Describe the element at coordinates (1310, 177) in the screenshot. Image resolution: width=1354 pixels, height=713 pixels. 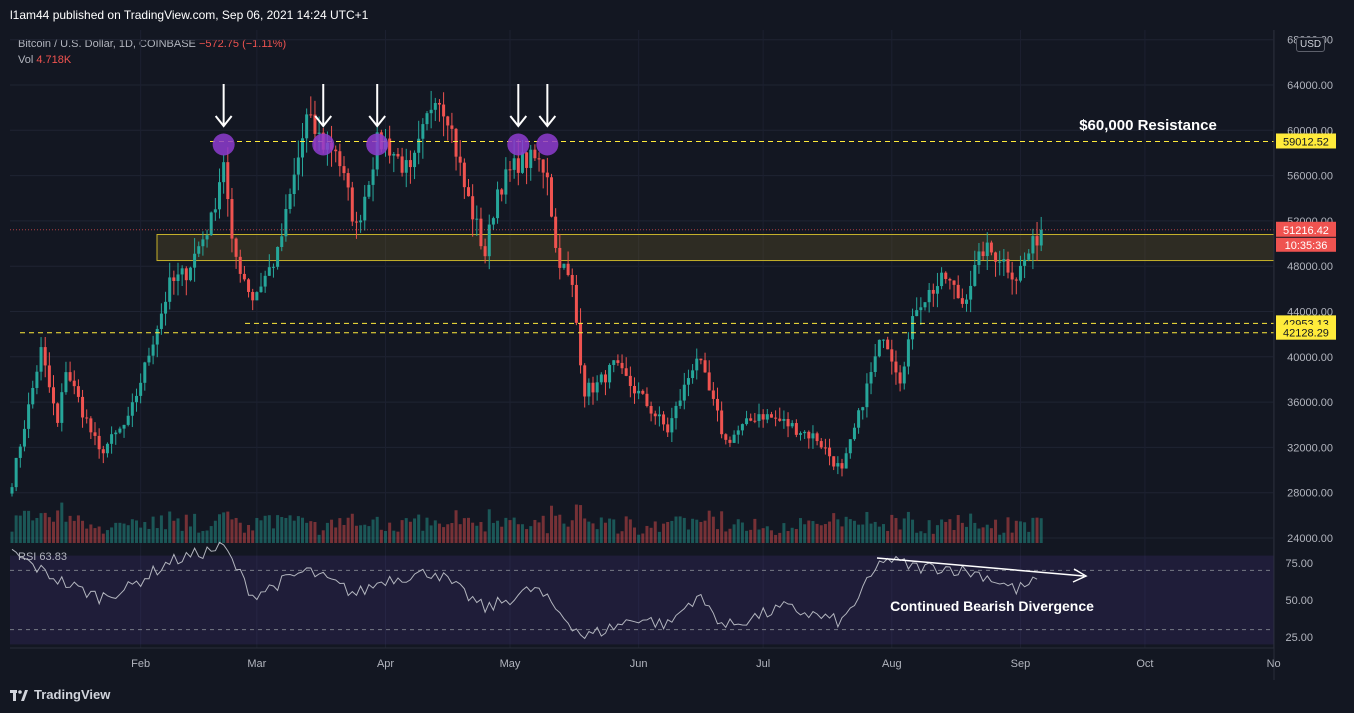
I see `price-tick-label: 56000.00` at that location.